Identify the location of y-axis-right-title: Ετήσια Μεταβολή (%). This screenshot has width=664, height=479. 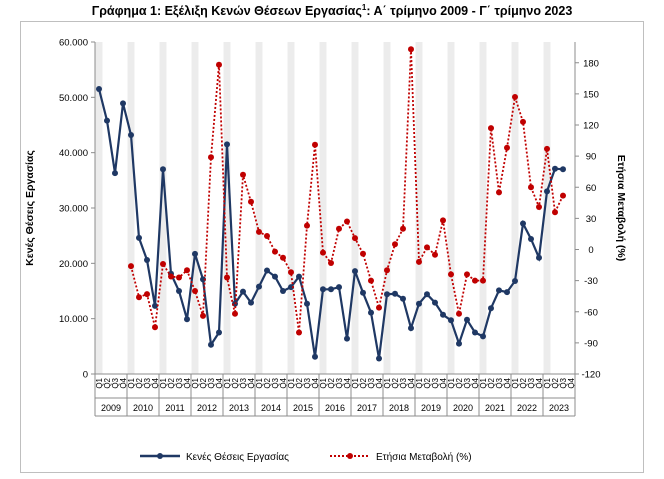
(621, 208).